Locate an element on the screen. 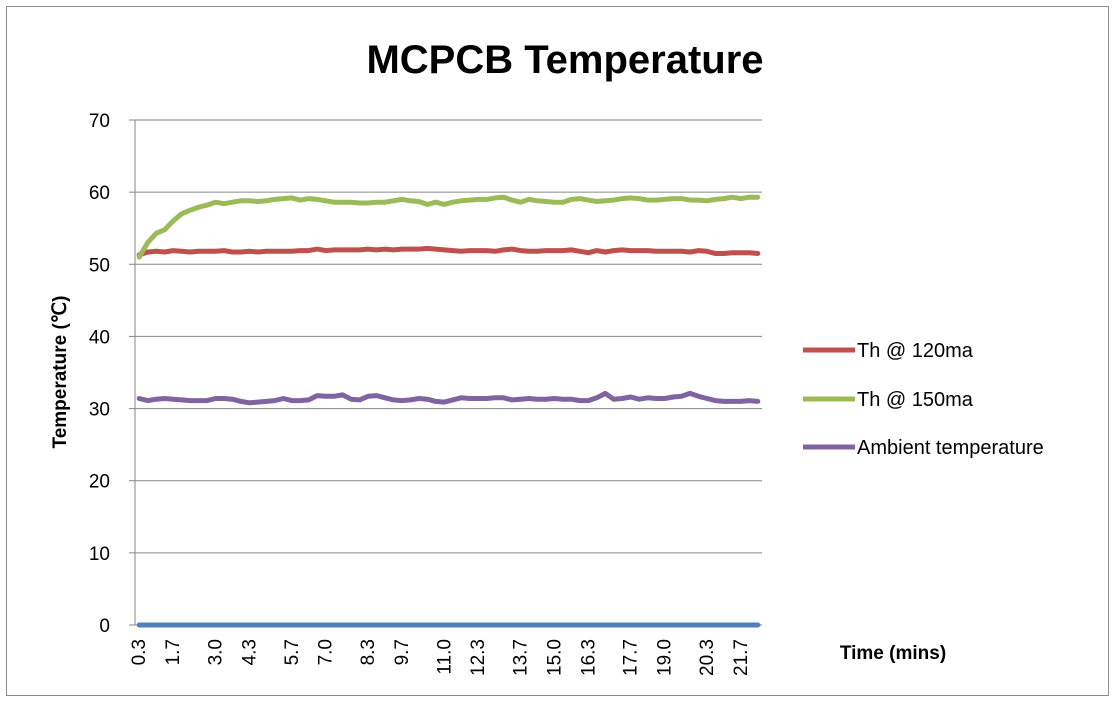  x-tick-label: 16.3 is located at coordinates (588, 657).